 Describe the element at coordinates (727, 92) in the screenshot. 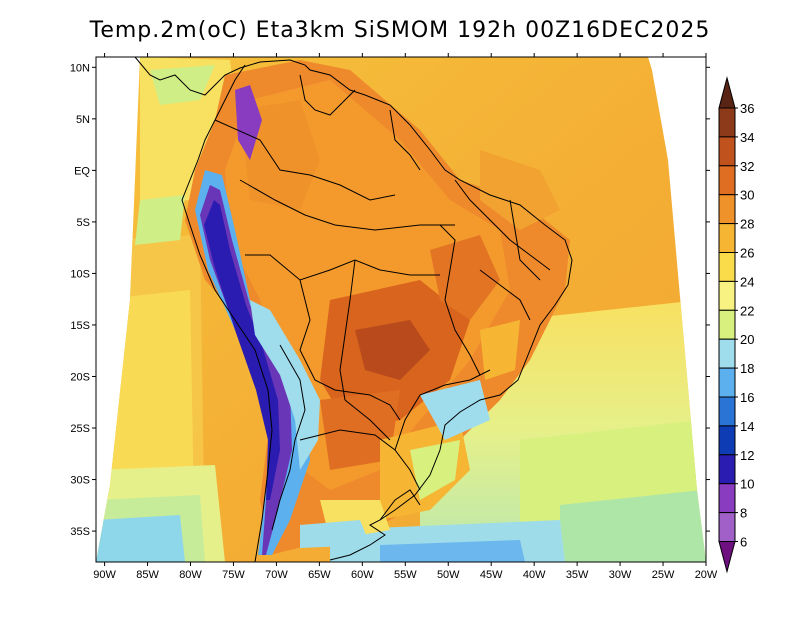

I see `colorbar-top-arrow` at that location.